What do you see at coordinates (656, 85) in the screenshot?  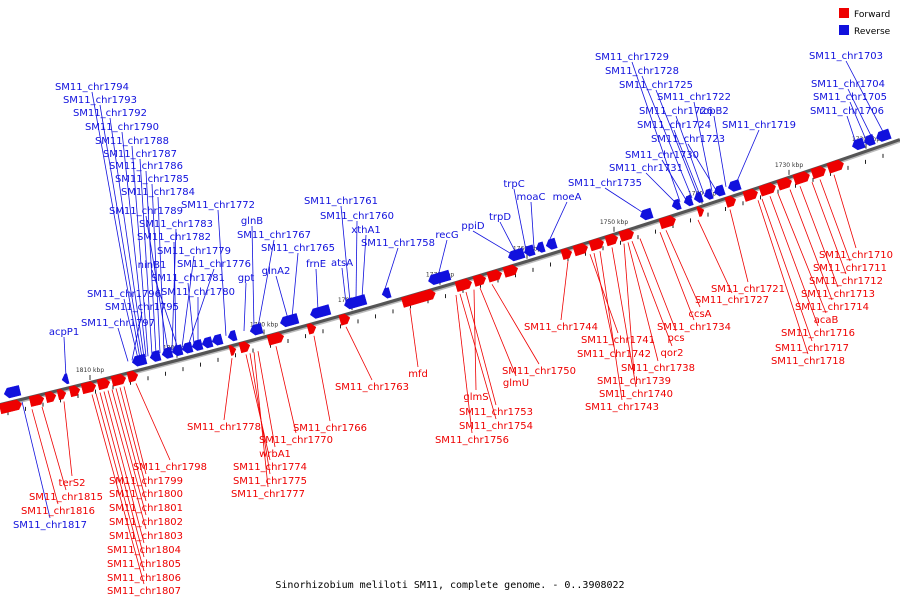 I see `reverse-gene-label: SM11_chr1725` at bounding box center [656, 85].